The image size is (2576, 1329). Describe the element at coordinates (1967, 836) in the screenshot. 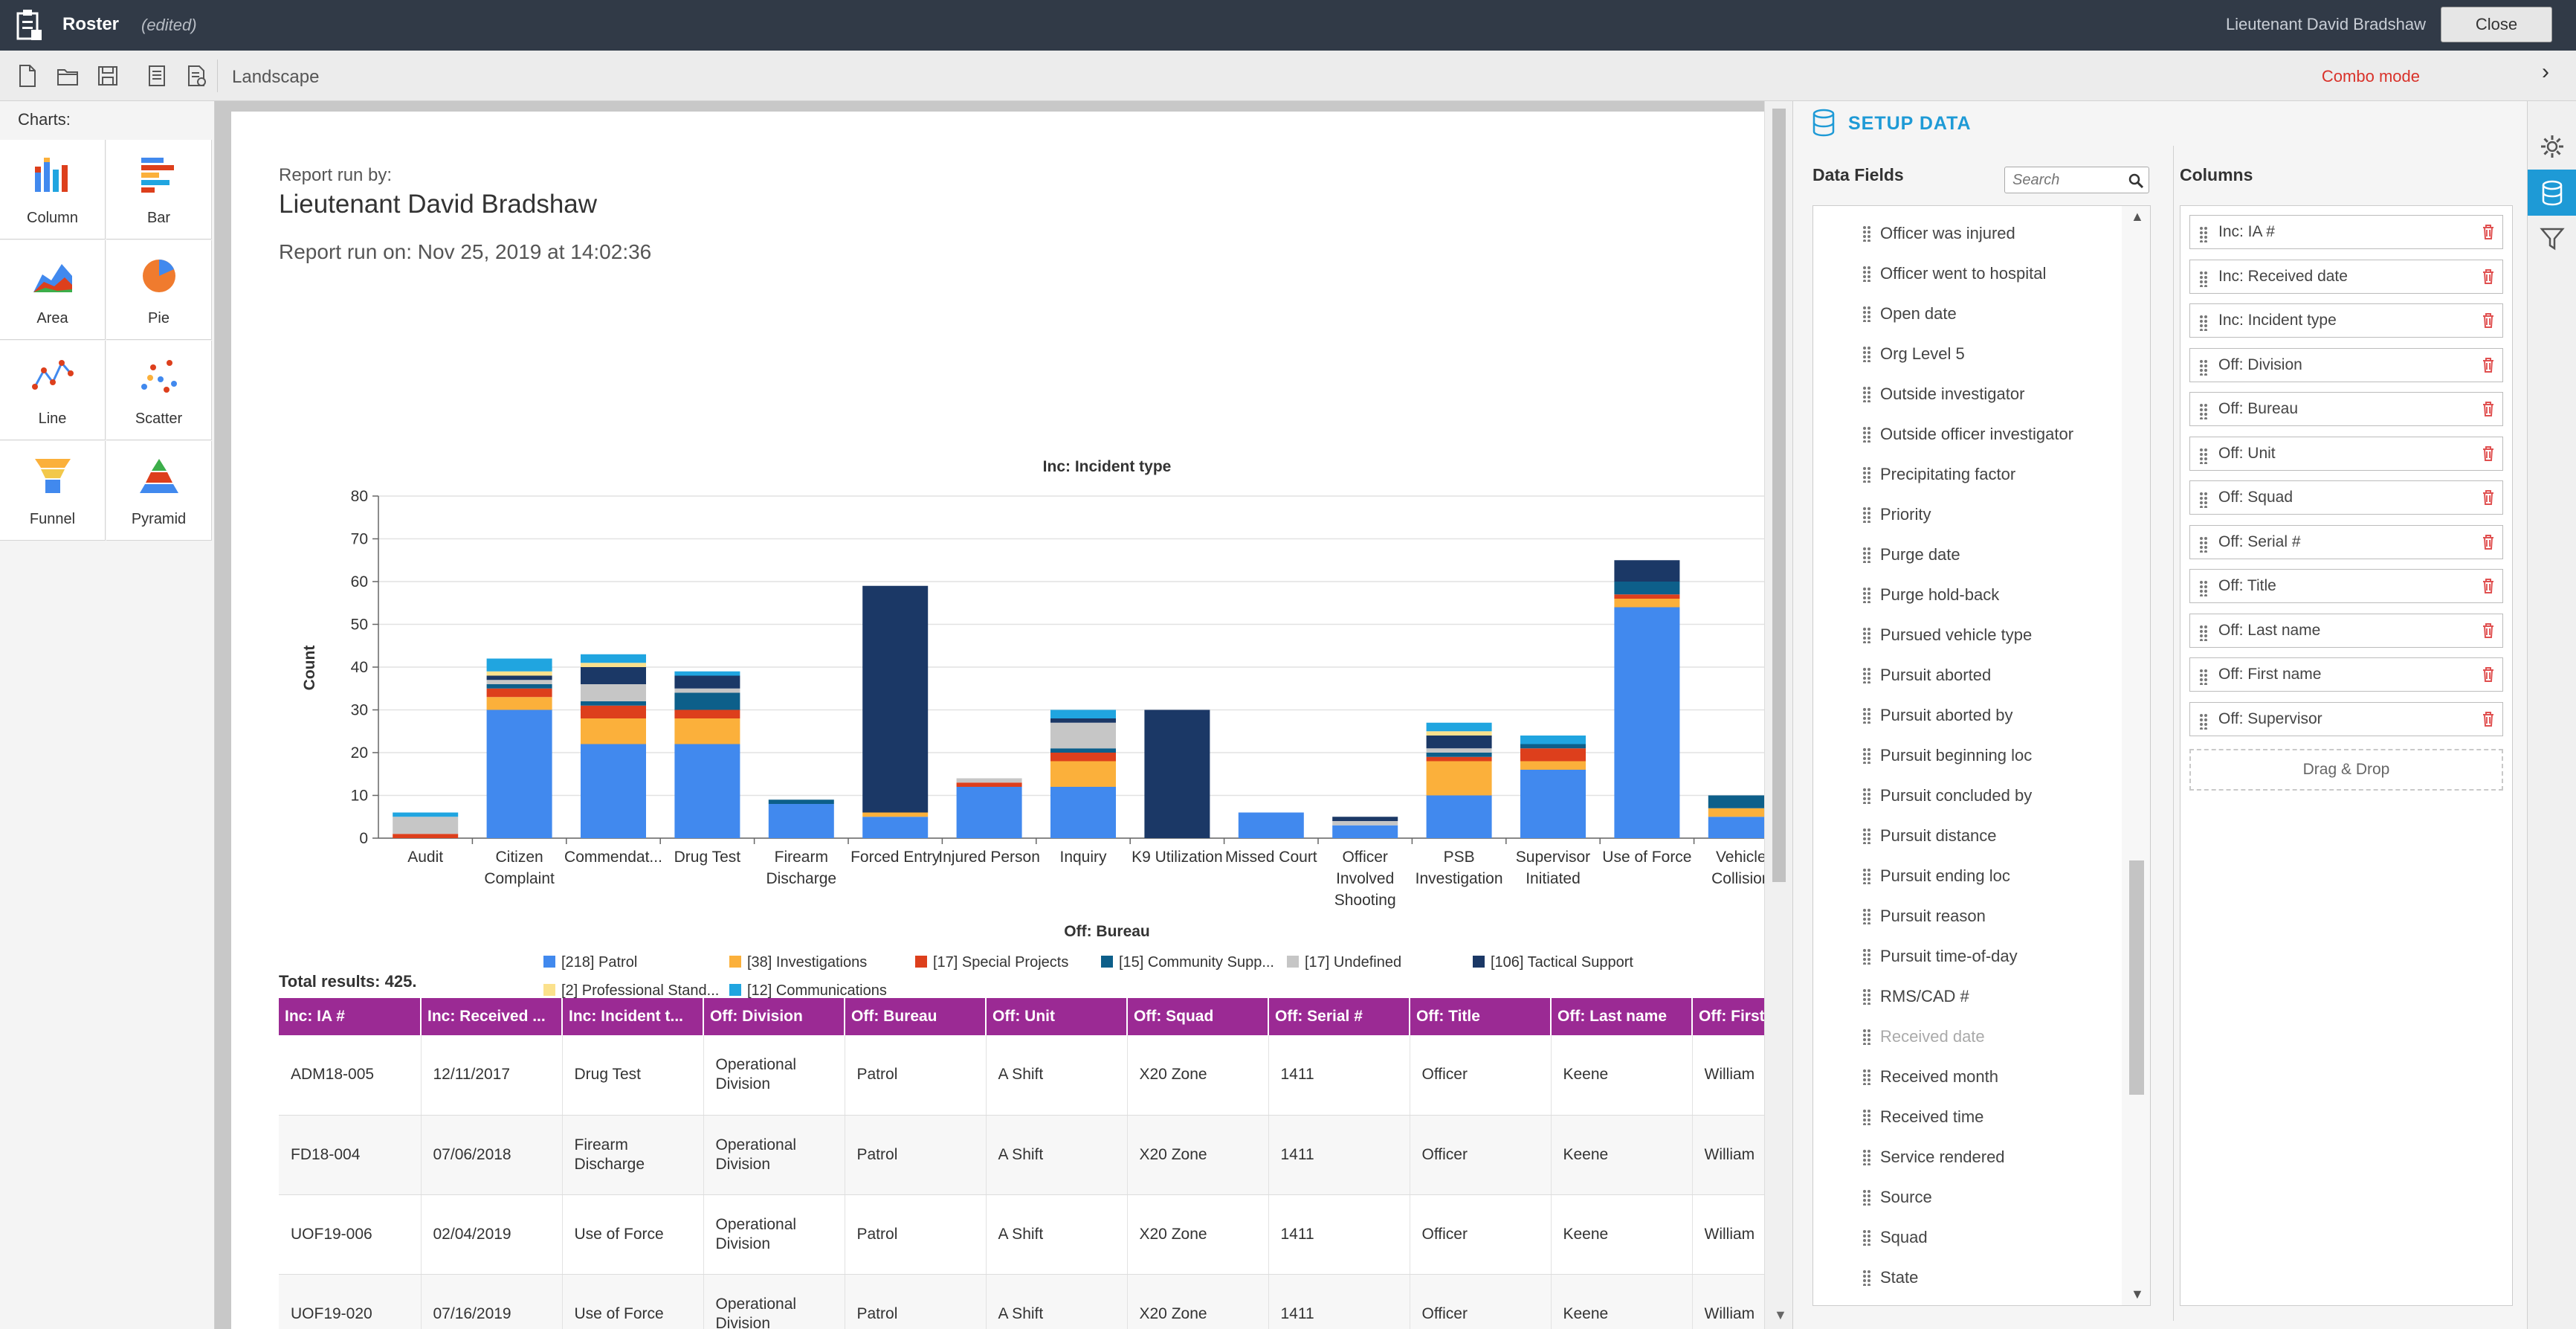

I see `data-field-item: Pursuit distance` at that location.